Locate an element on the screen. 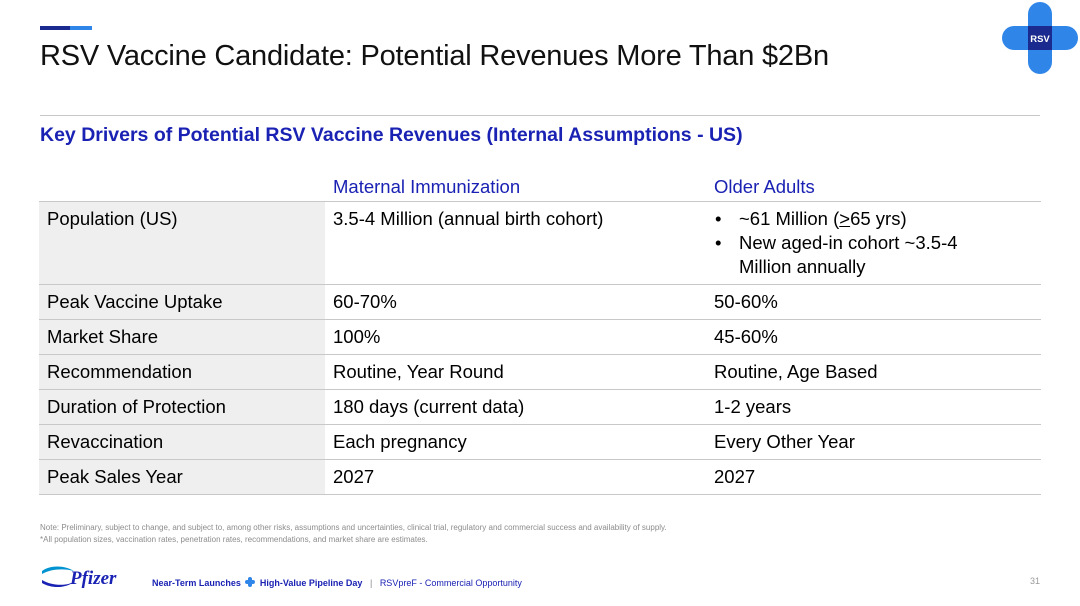  table-row: Peak Sales Year 2027 2027 is located at coordinates (540, 477).